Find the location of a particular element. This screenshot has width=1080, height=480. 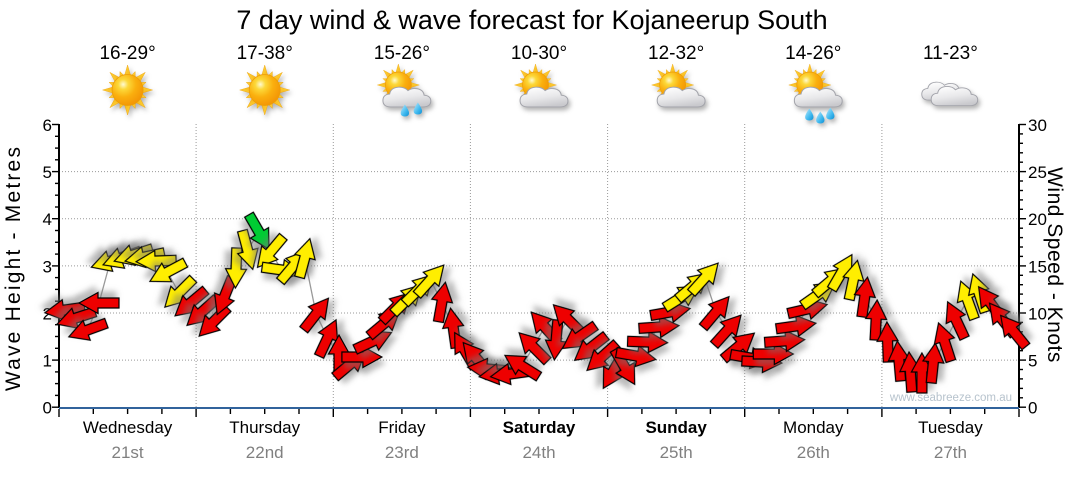

svg-text: 12-32° is located at coordinates (676, 53).